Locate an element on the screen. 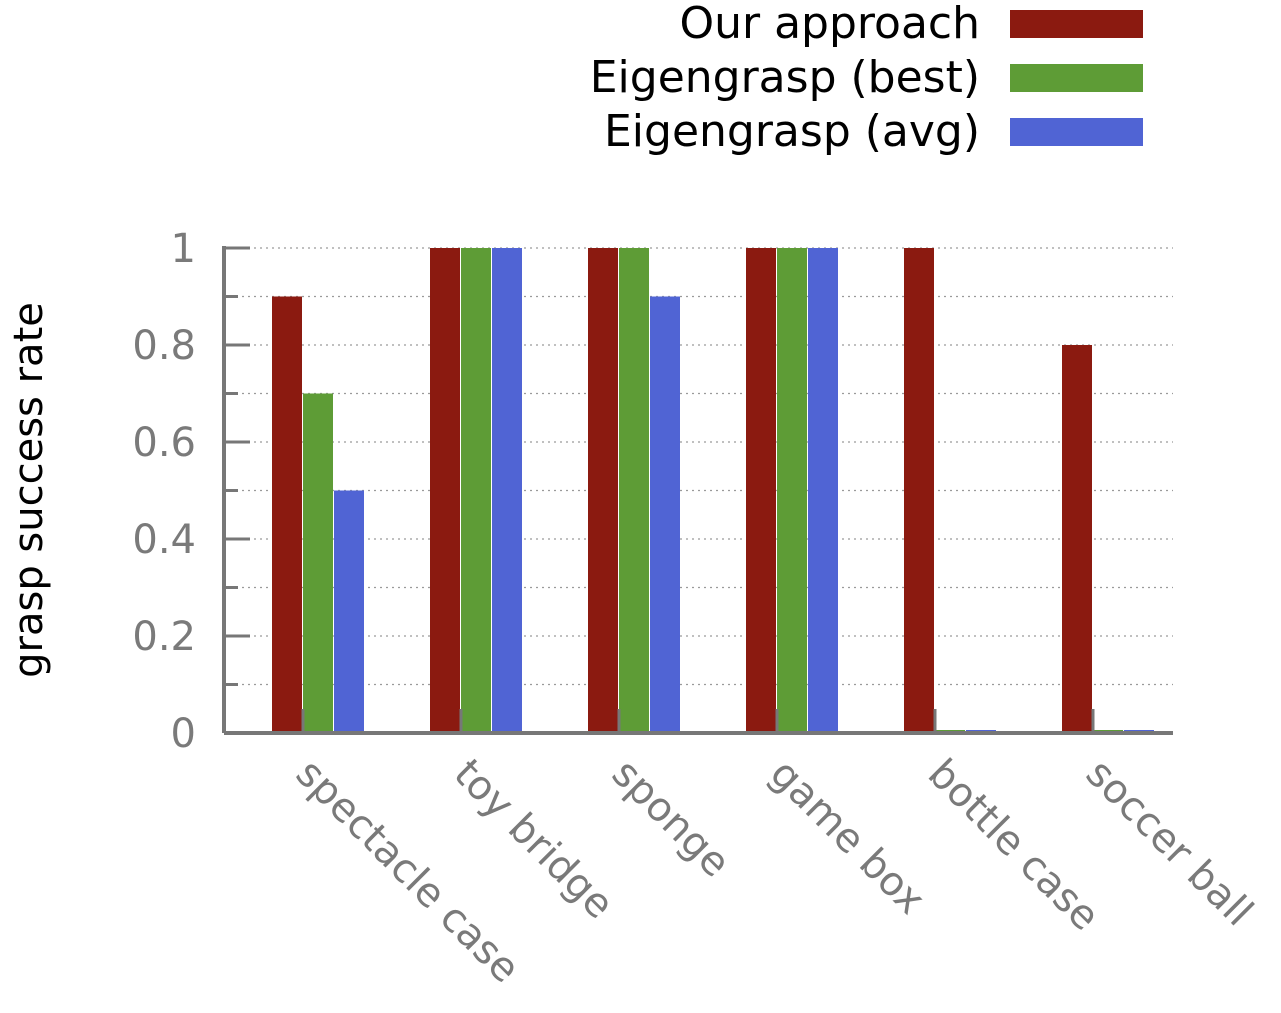 This screenshot has width=1281, height=1013. y-tick-label: 0.2 is located at coordinates (164, 637).